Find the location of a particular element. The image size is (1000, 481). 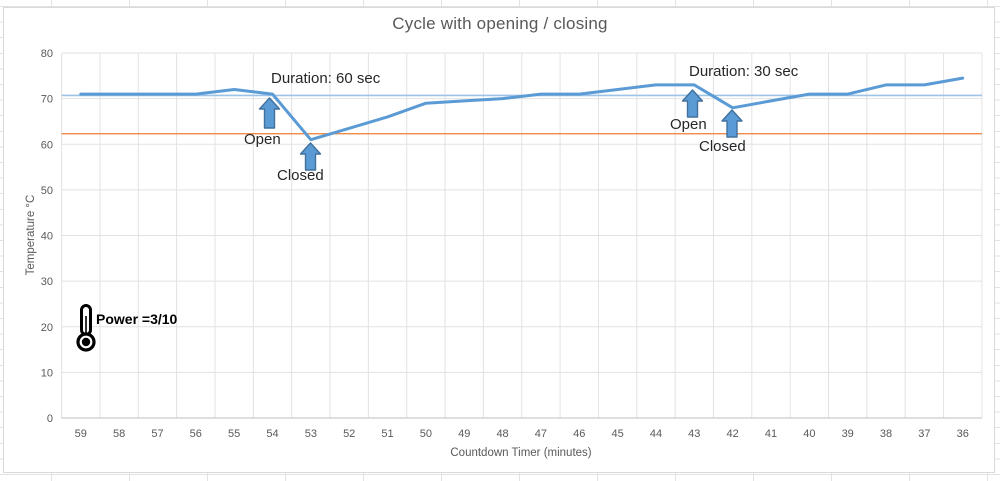

thermometer-icon is located at coordinates (86, 328).